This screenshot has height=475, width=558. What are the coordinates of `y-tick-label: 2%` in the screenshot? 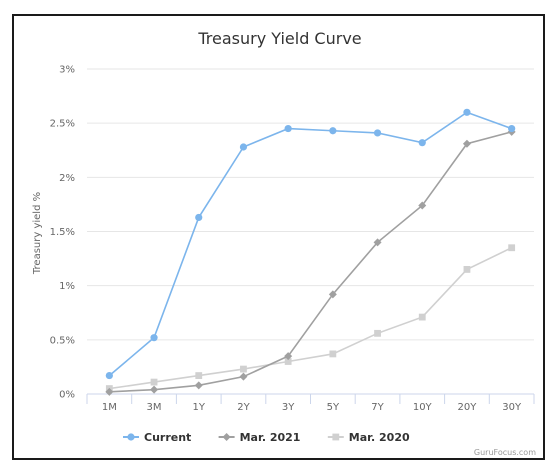 It's located at (67, 178).